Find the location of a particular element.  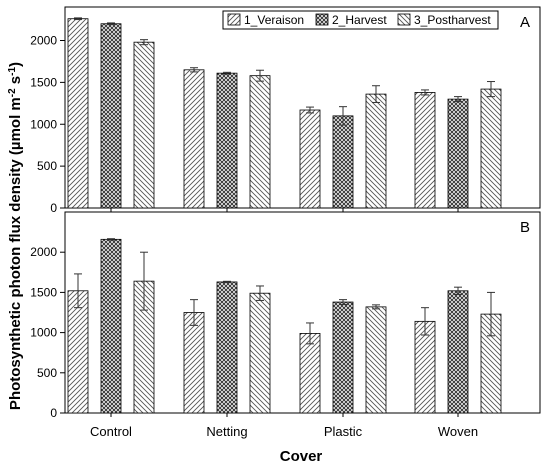

legend-box is located at coordinates (360, 20).